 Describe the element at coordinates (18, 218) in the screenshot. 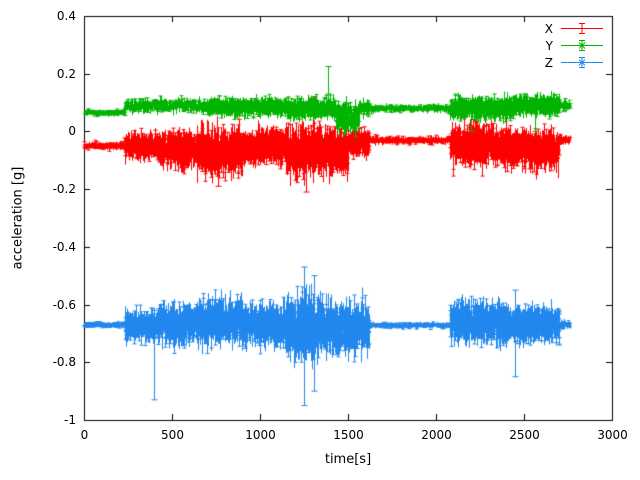

I see `y-axis-label: acceleration [g]` at that location.